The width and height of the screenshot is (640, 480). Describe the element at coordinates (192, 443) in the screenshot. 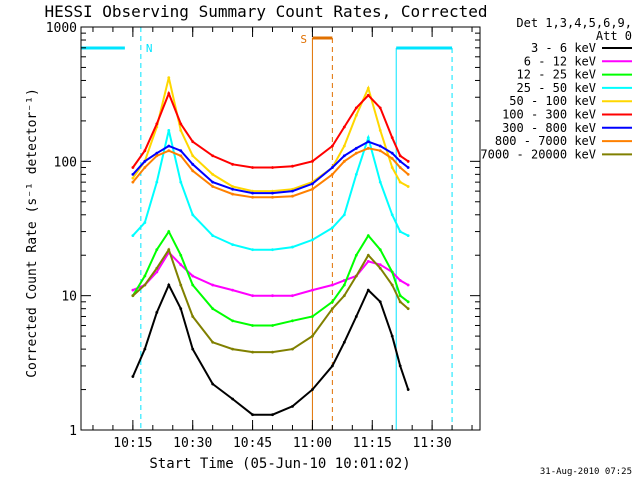

I see `x-tick-label: 10:30` at that location.